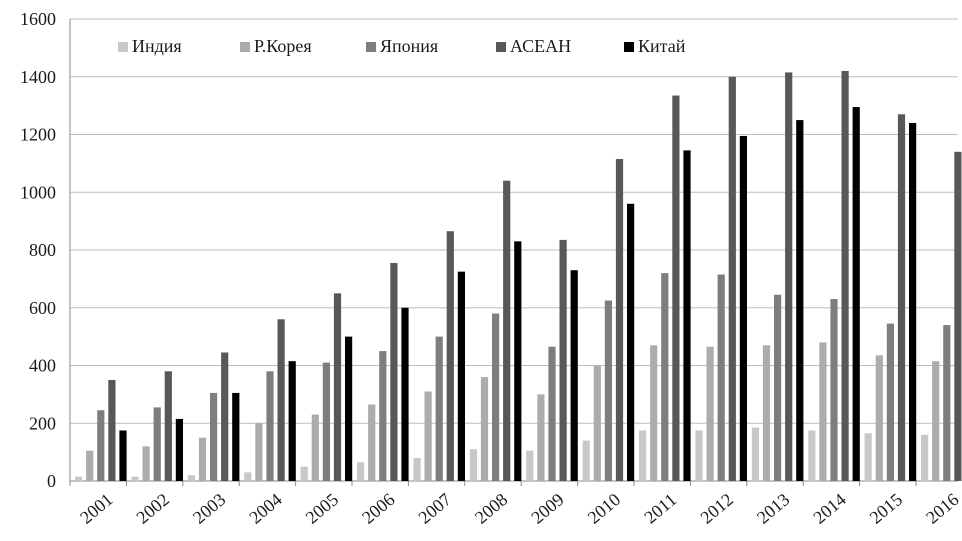 The height and width of the screenshot is (541, 962). Describe the element at coordinates (496, 397) in the screenshot. I see `bar-Япония-2008` at that location.